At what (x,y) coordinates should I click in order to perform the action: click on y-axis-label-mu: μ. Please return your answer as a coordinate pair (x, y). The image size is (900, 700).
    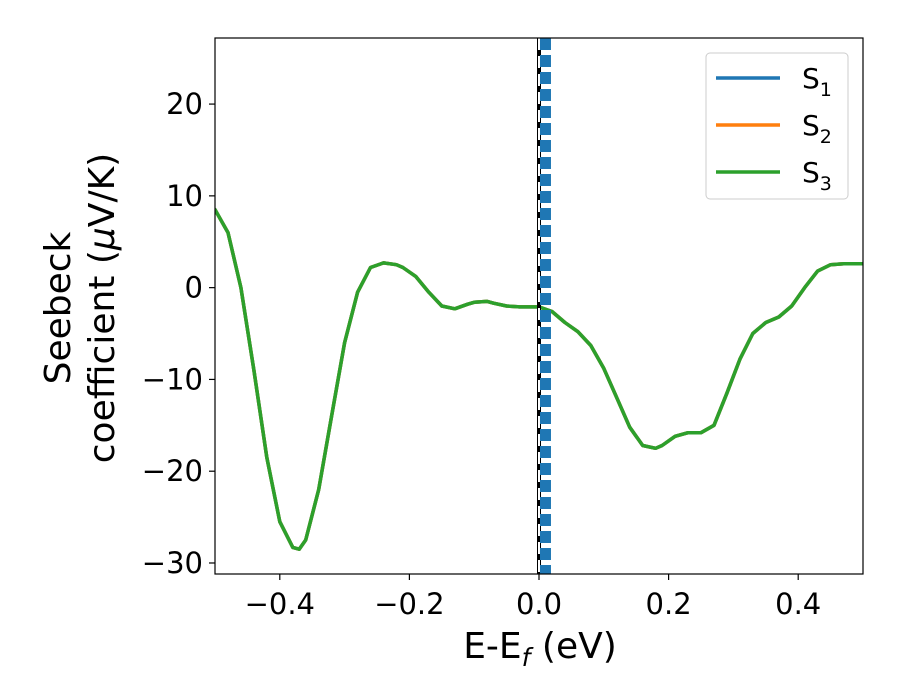
    Looking at the image, I should click on (102, 239).